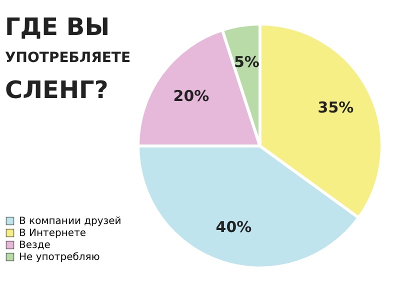 The height and width of the screenshot is (282, 400). I want to click on data-label: 35%, so click(336, 107).